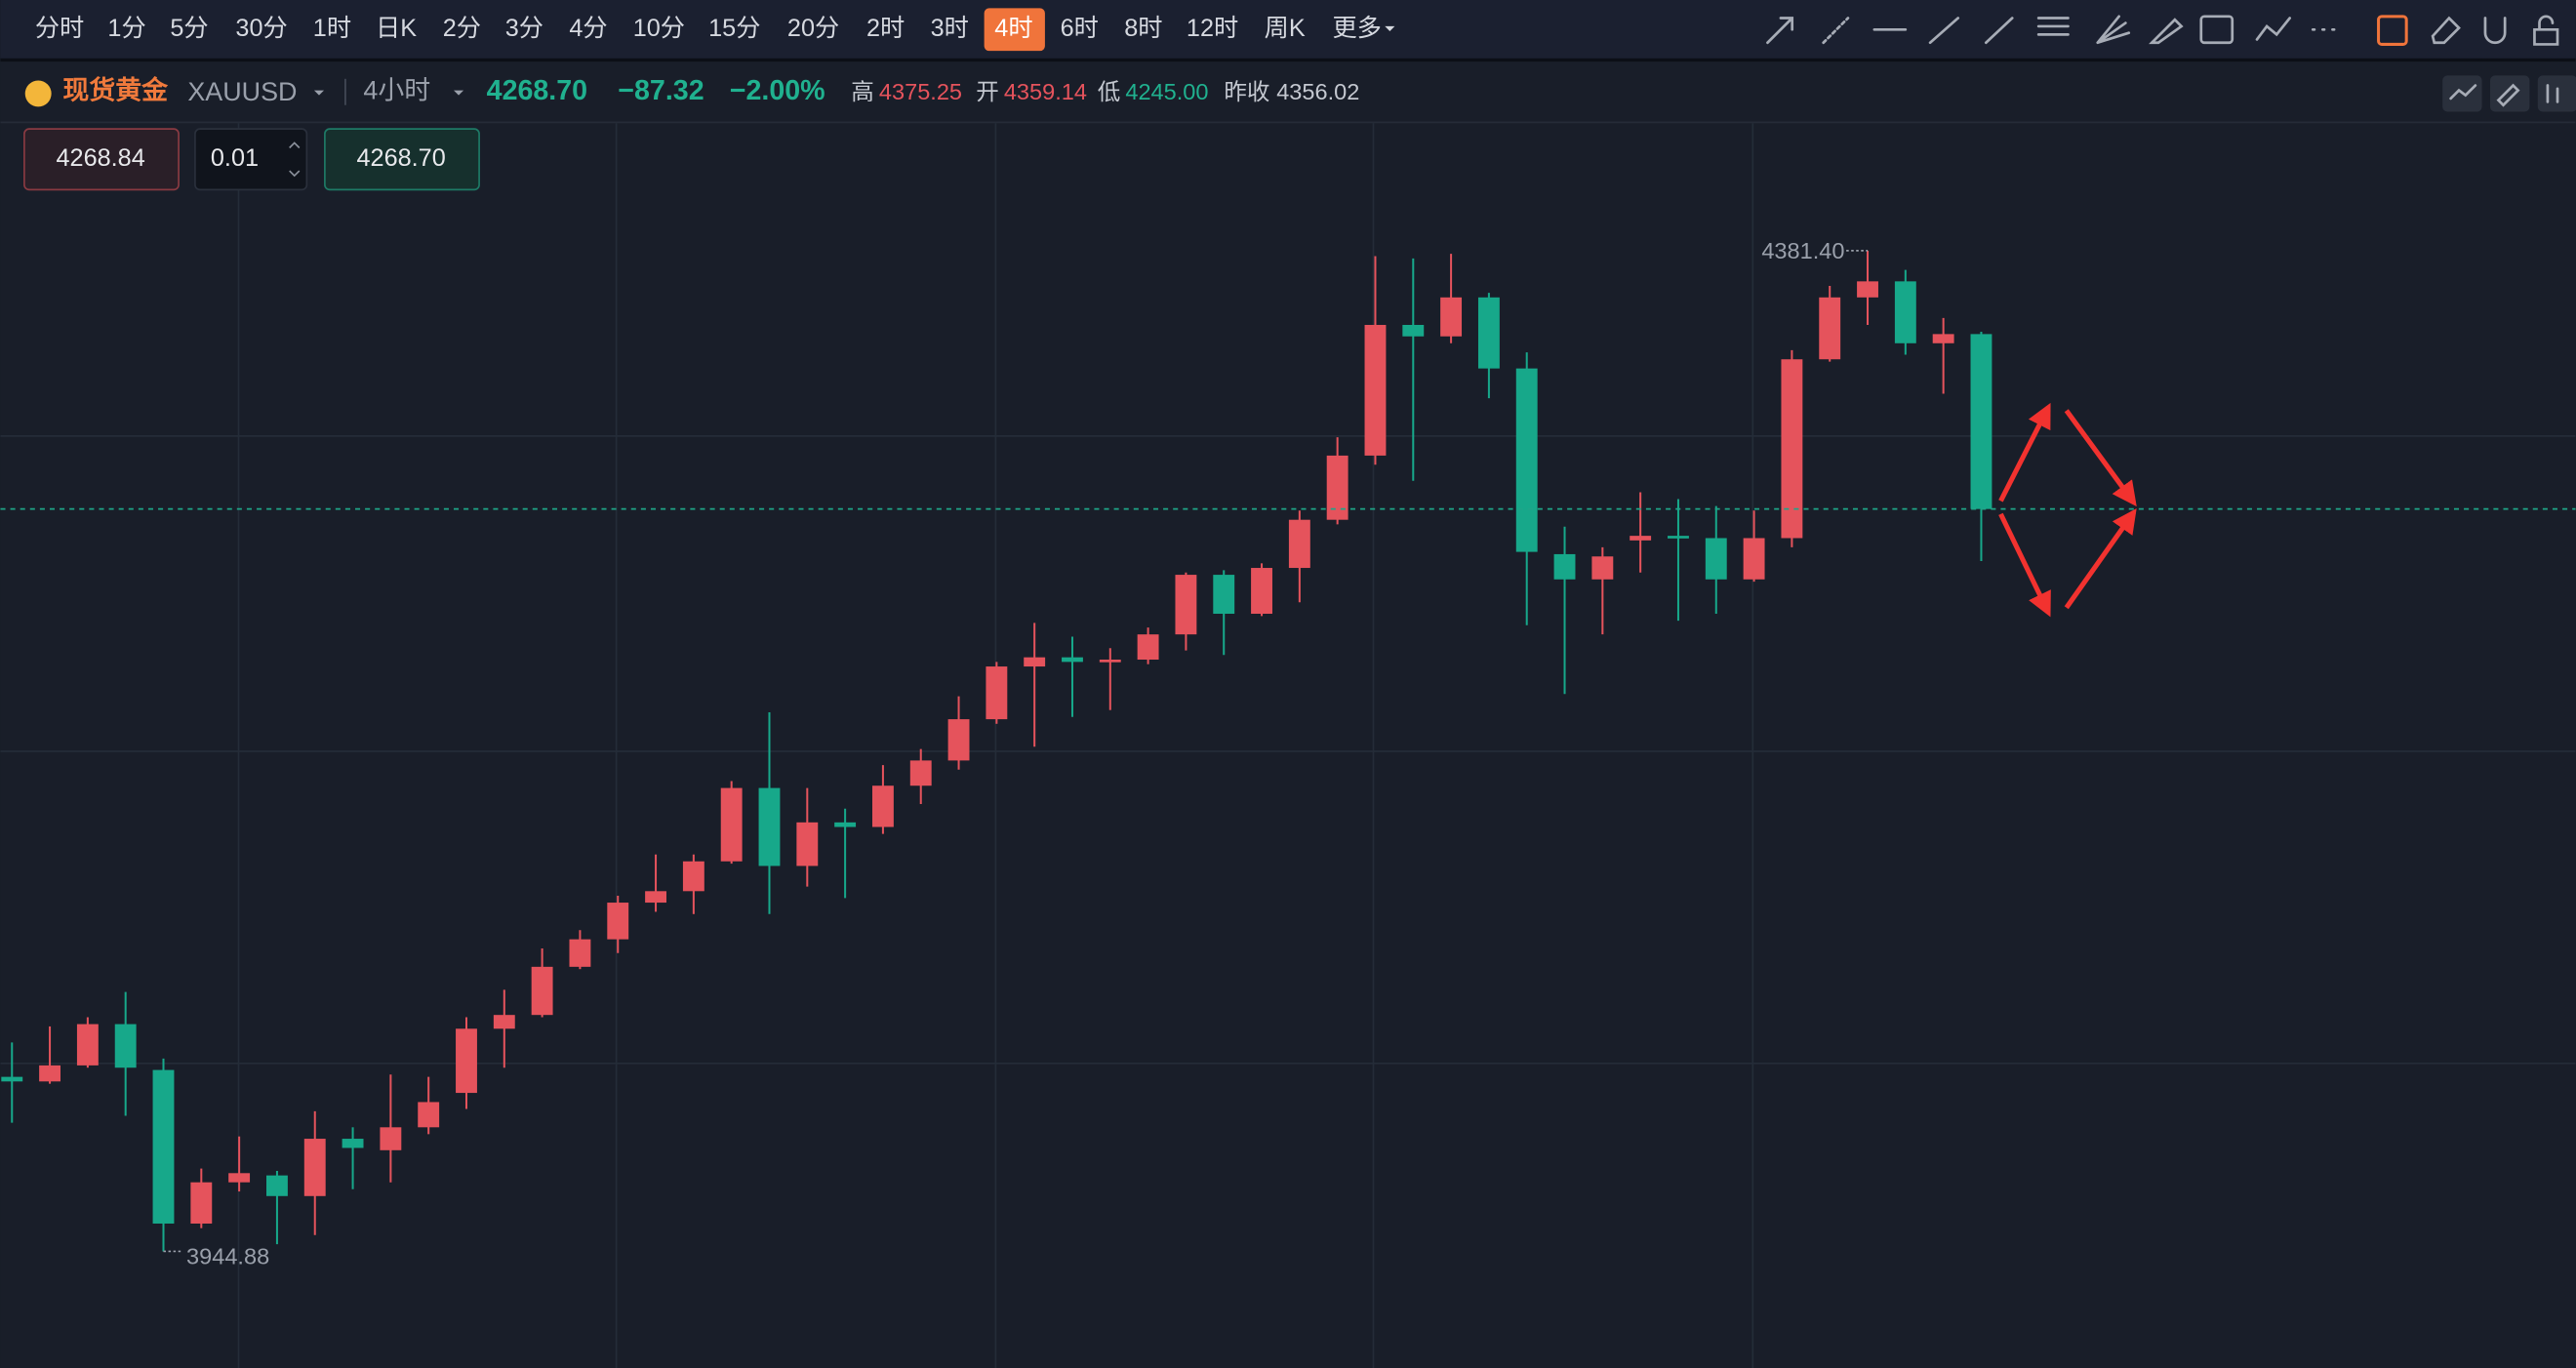 The height and width of the screenshot is (1368, 2576). I want to click on tool-eraser, so click(2446, 30).